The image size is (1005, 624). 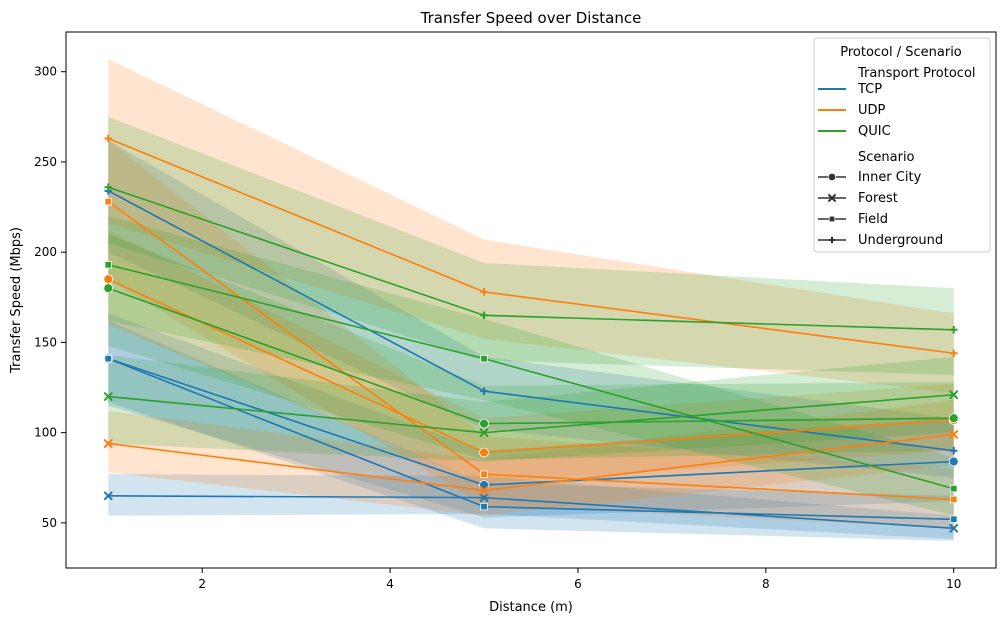 I want to click on x-tick-label: 8, so click(x=766, y=584).